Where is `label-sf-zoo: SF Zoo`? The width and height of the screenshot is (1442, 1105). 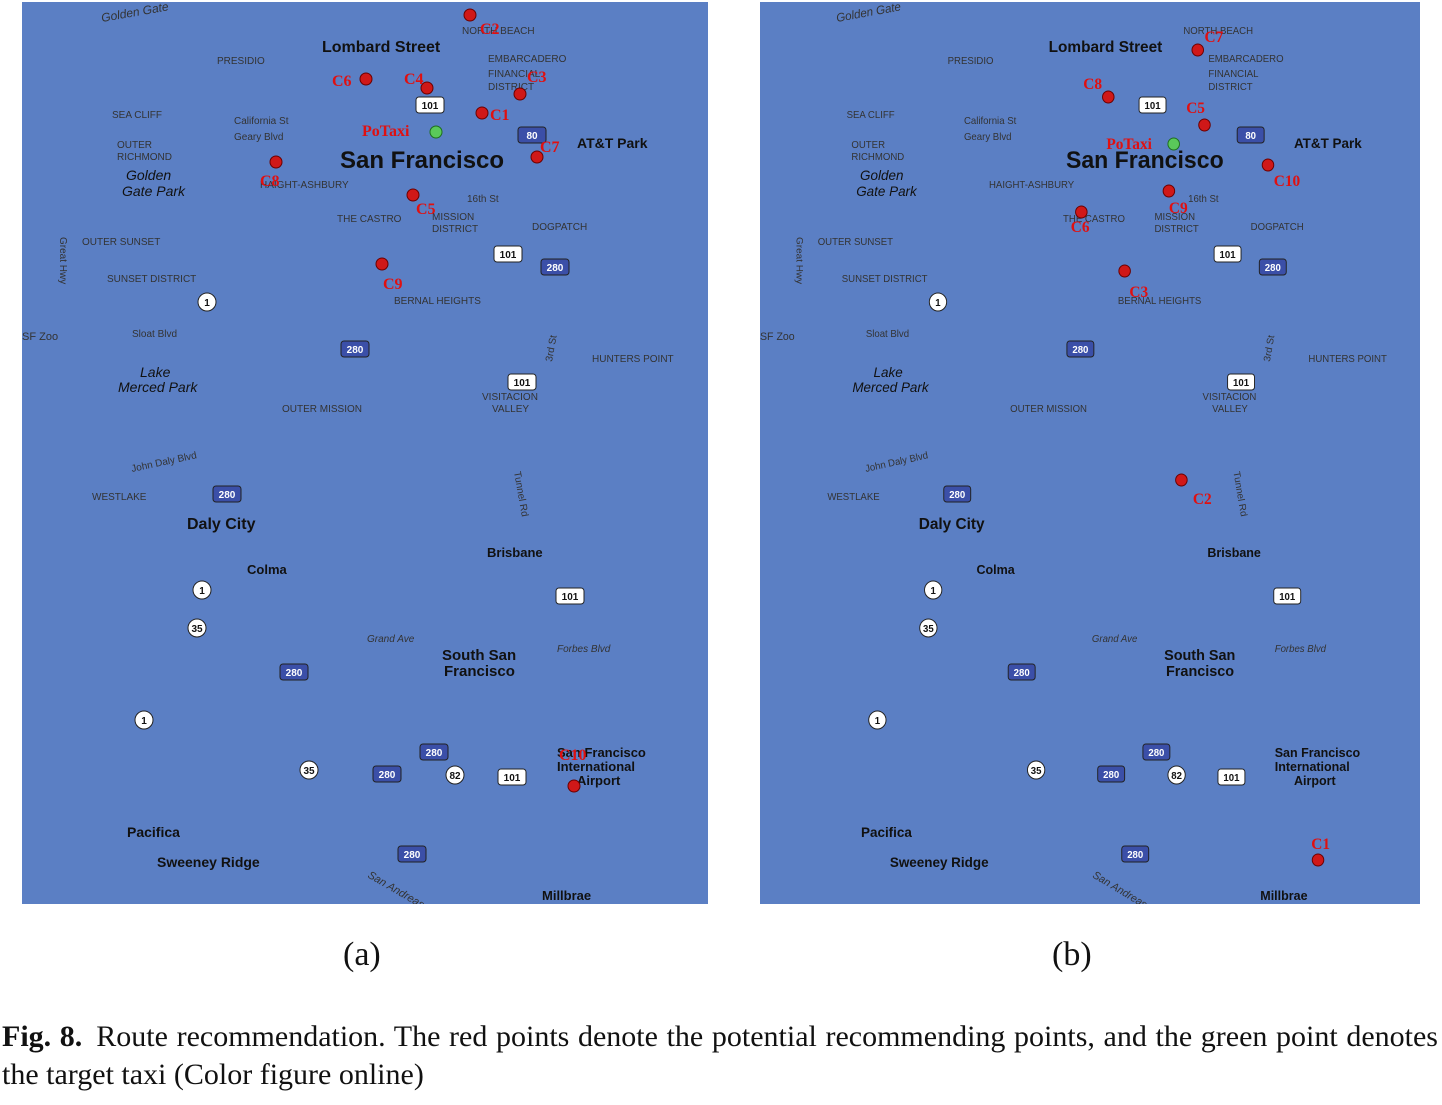
label-sf-zoo: SF Zoo is located at coordinates (777, 337).